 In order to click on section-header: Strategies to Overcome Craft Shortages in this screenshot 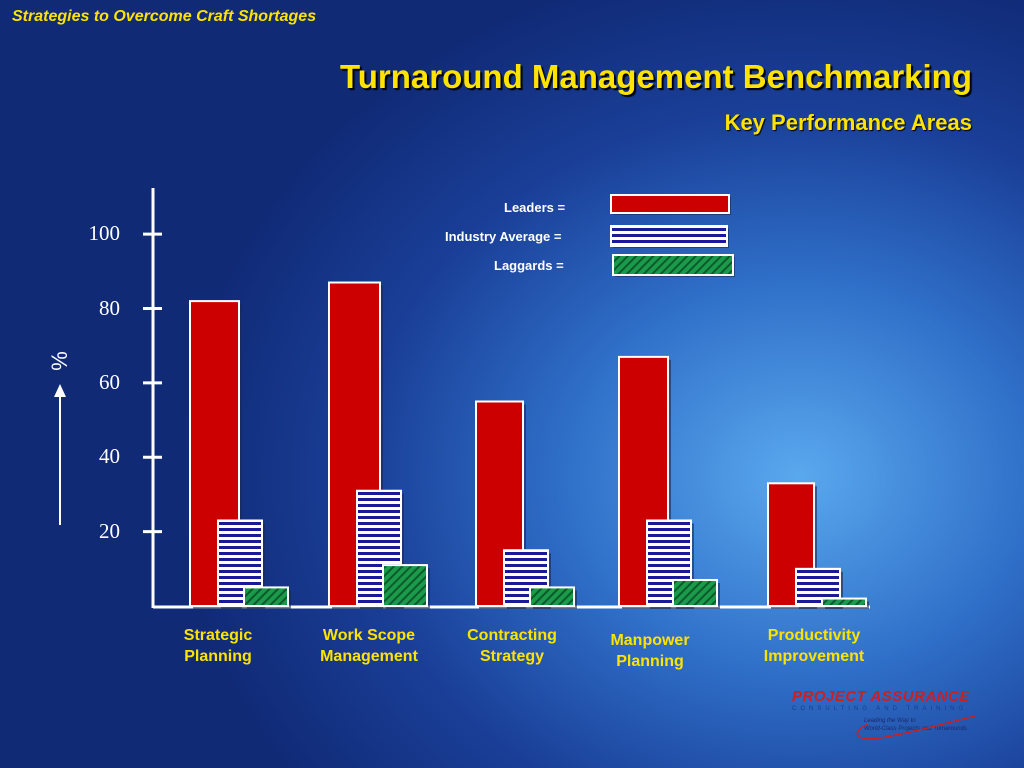, I will do `click(164, 16)`.